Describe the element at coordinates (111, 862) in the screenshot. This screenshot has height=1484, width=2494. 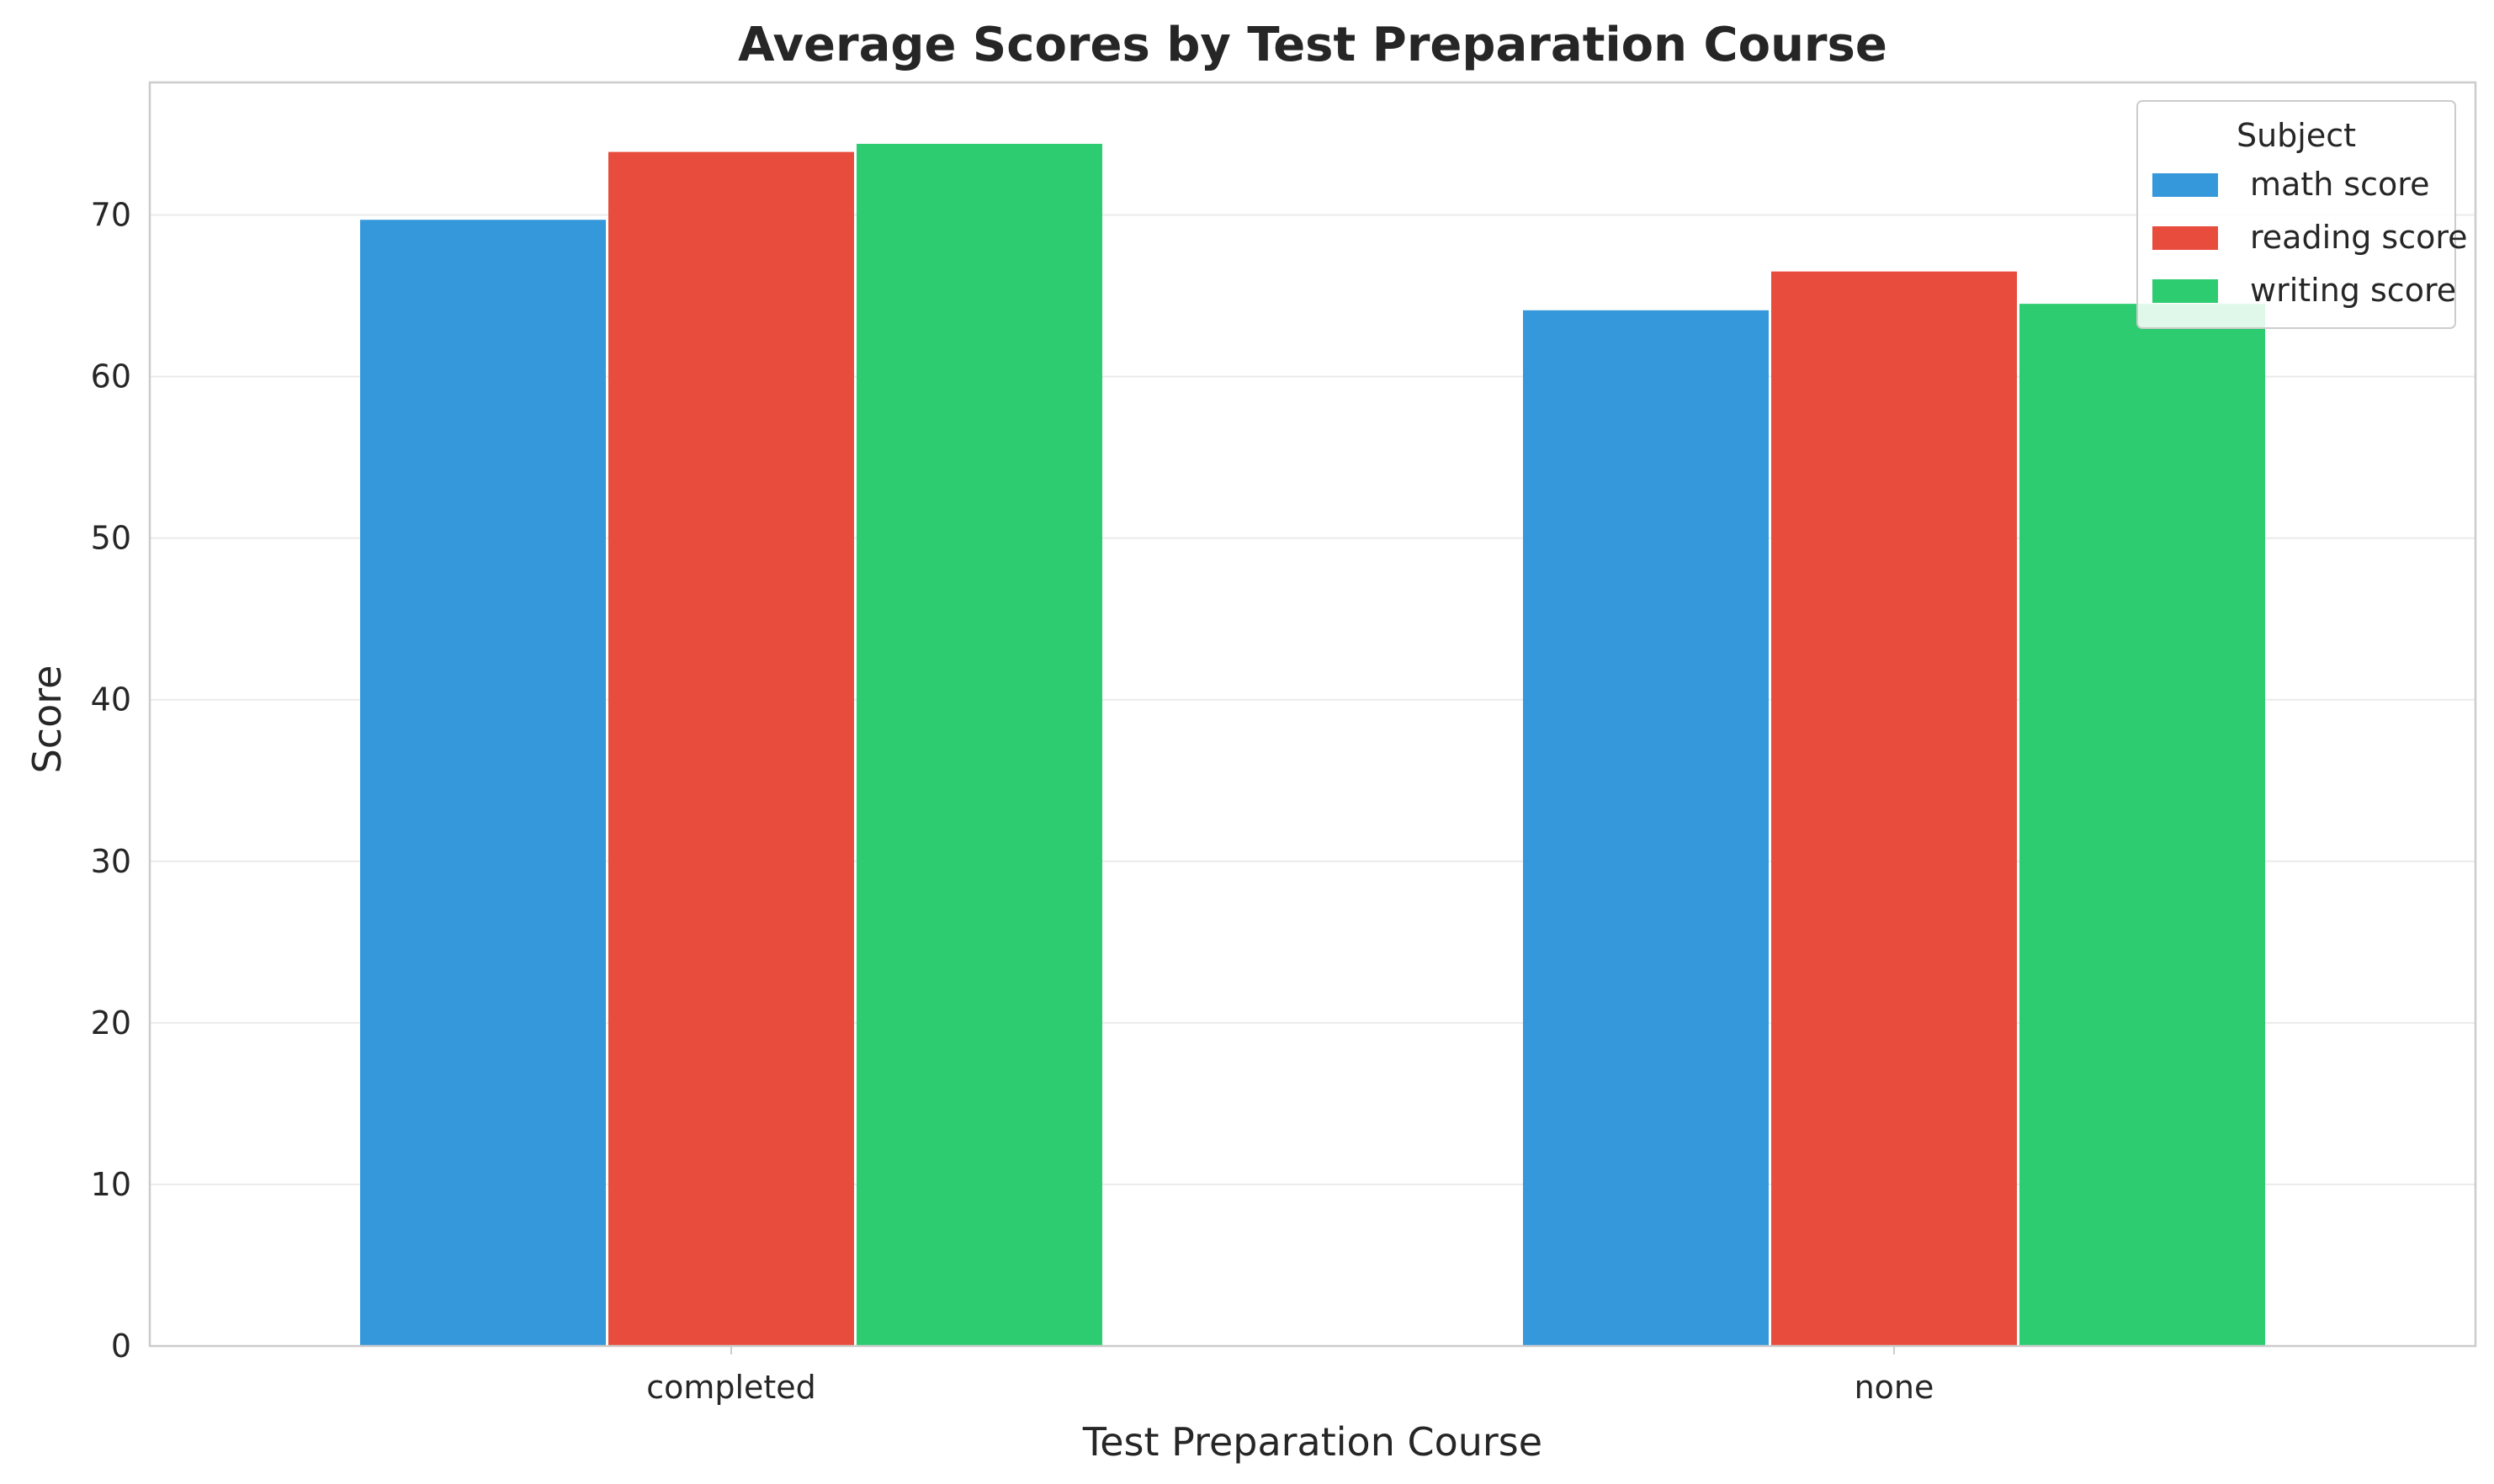
I see `y-tick-label: 30` at that location.